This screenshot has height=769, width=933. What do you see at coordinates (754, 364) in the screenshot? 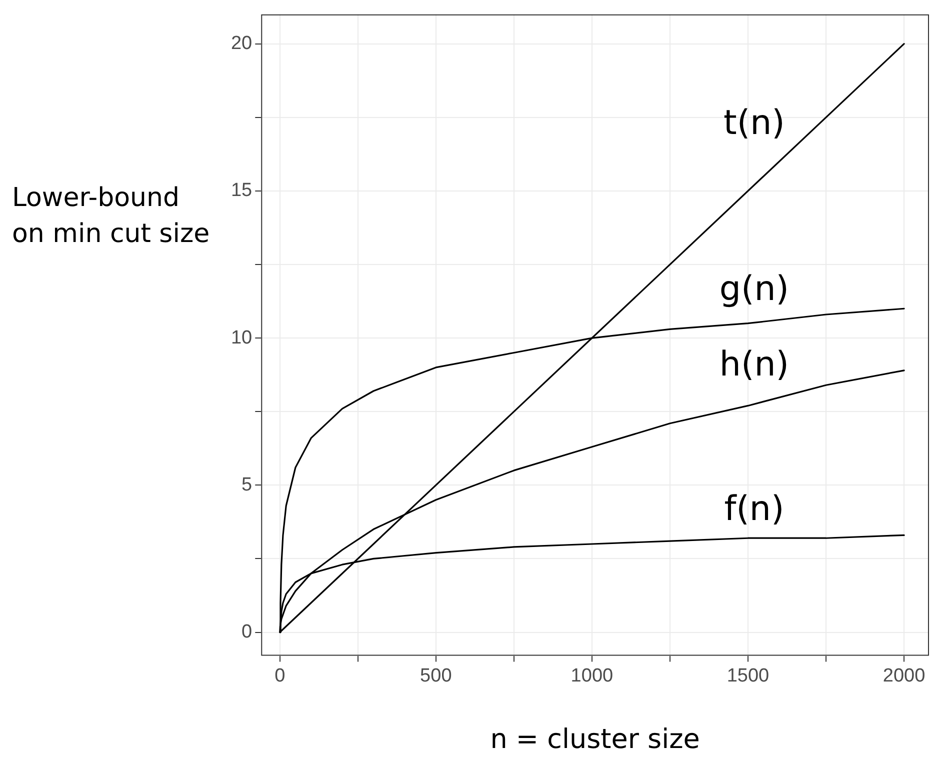
I see `series-label: h(n)` at bounding box center [754, 364].